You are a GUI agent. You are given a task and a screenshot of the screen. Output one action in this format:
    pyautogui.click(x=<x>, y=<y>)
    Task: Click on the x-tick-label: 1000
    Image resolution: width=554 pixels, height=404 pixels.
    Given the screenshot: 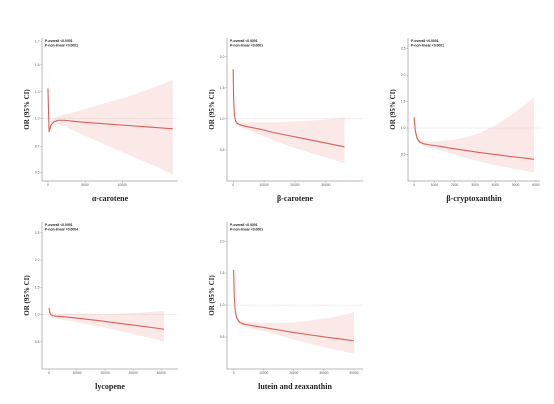 What is the action you would take?
    pyautogui.click(x=435, y=185)
    